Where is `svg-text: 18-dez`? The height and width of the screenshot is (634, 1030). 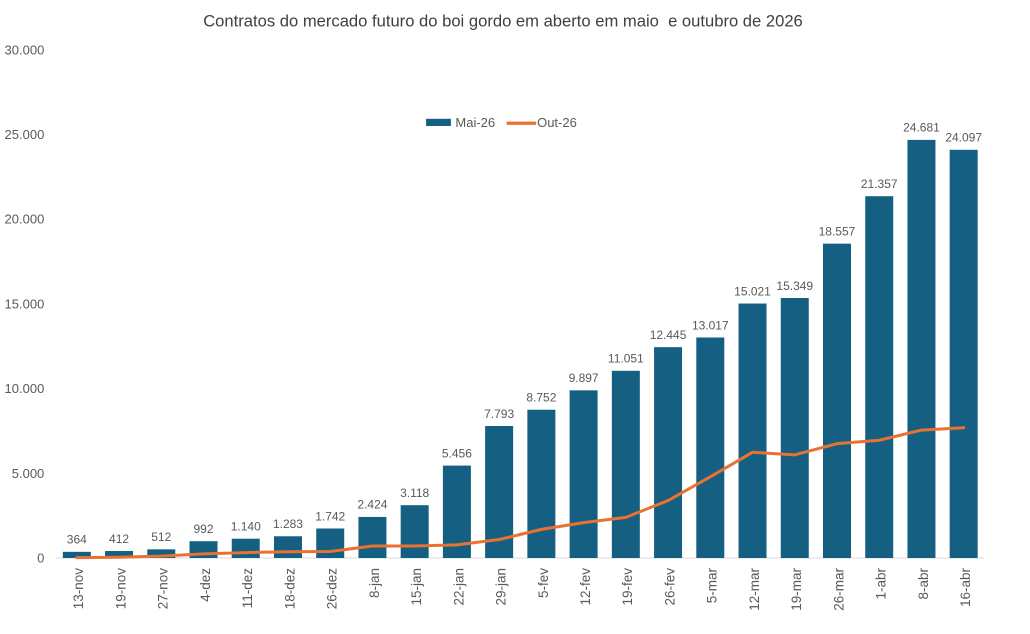
svg-text: 18-dez is located at coordinates (289, 589).